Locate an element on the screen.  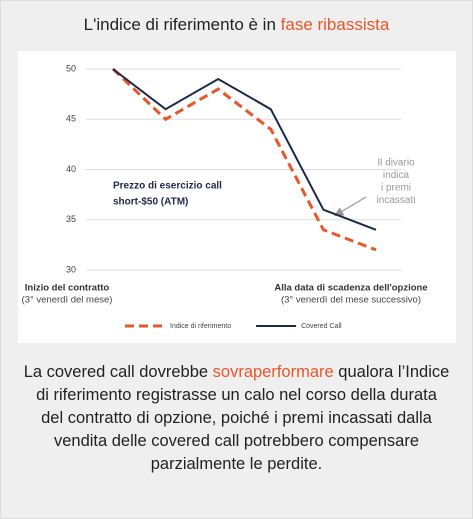
x-end-title: Alla data di scadenza dell'opzione is located at coordinates (350, 288).